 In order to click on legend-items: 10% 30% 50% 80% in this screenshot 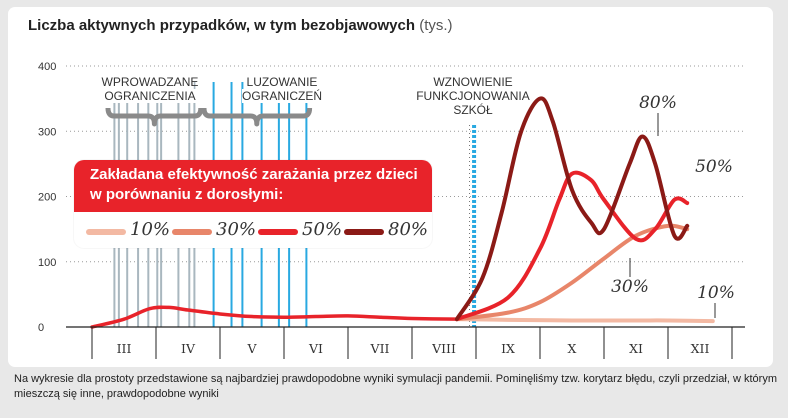, I will do `click(257, 231)`.